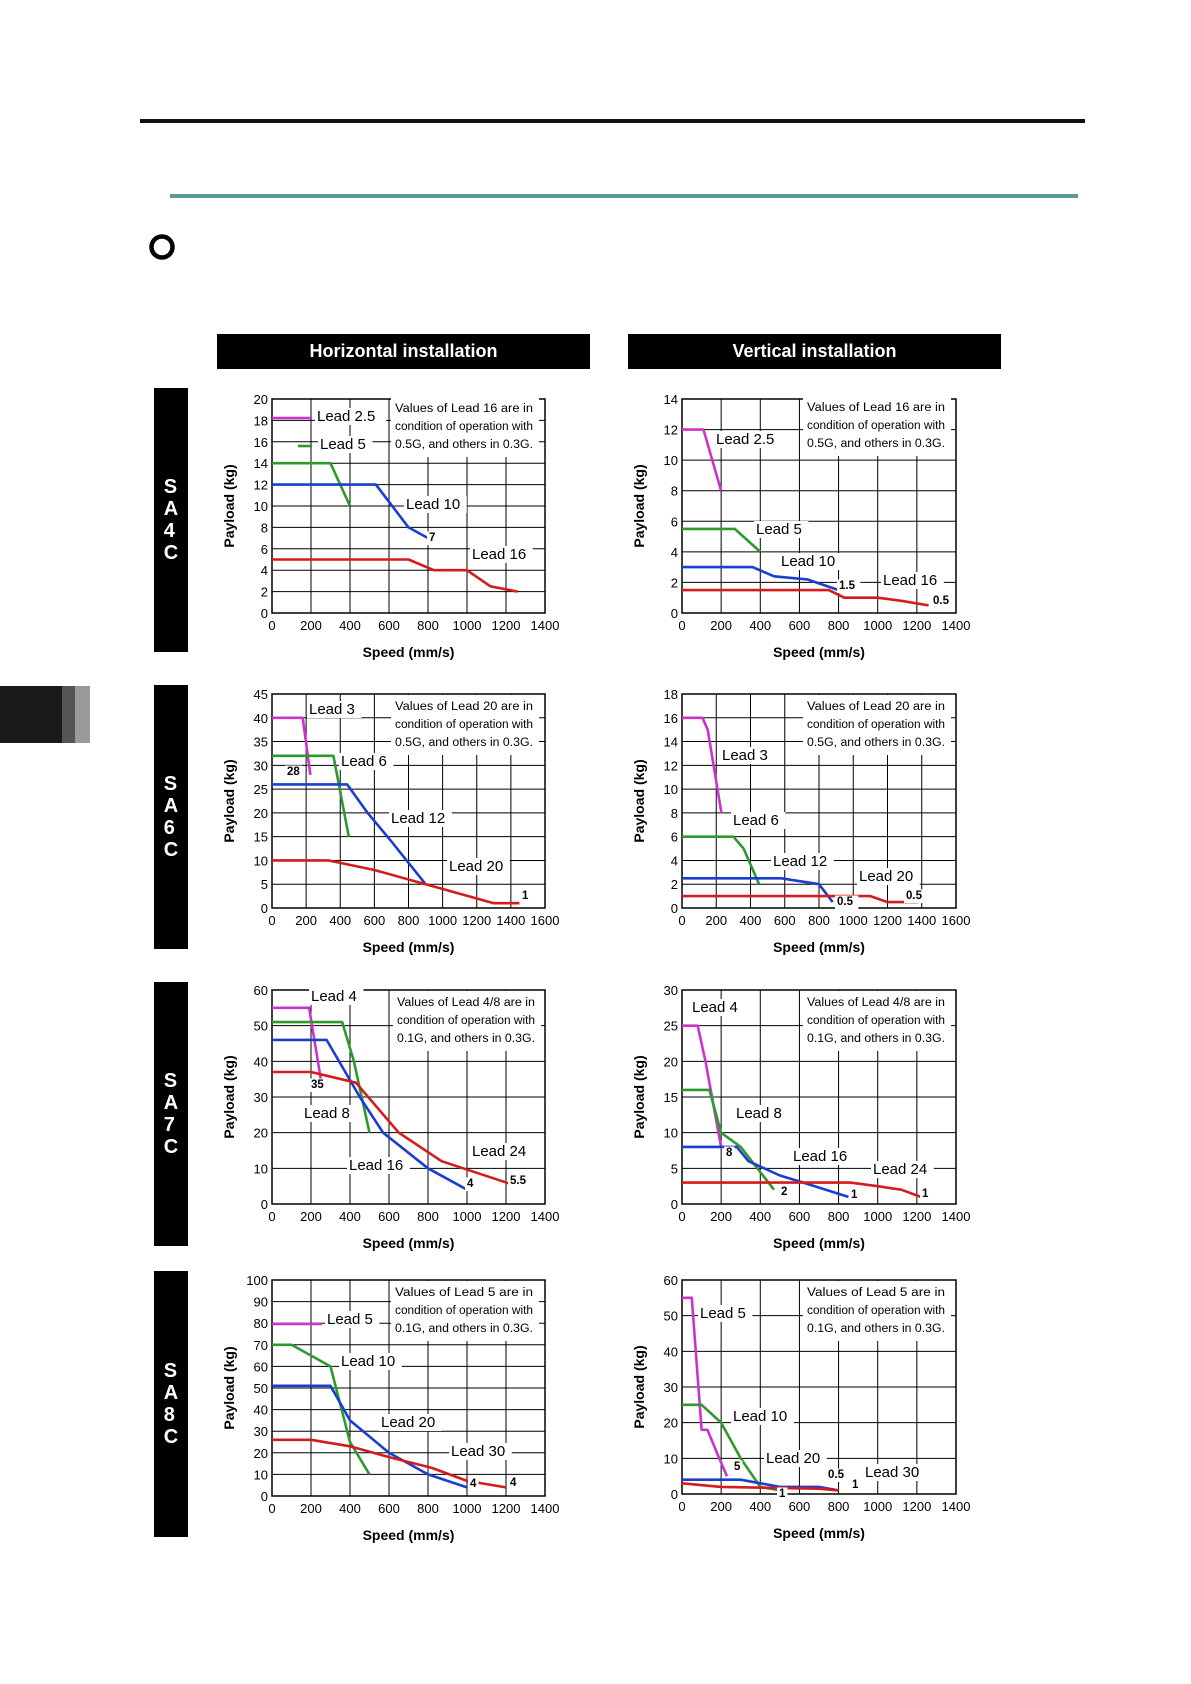  I want to click on y-tick-label: 50, so click(261, 1026).